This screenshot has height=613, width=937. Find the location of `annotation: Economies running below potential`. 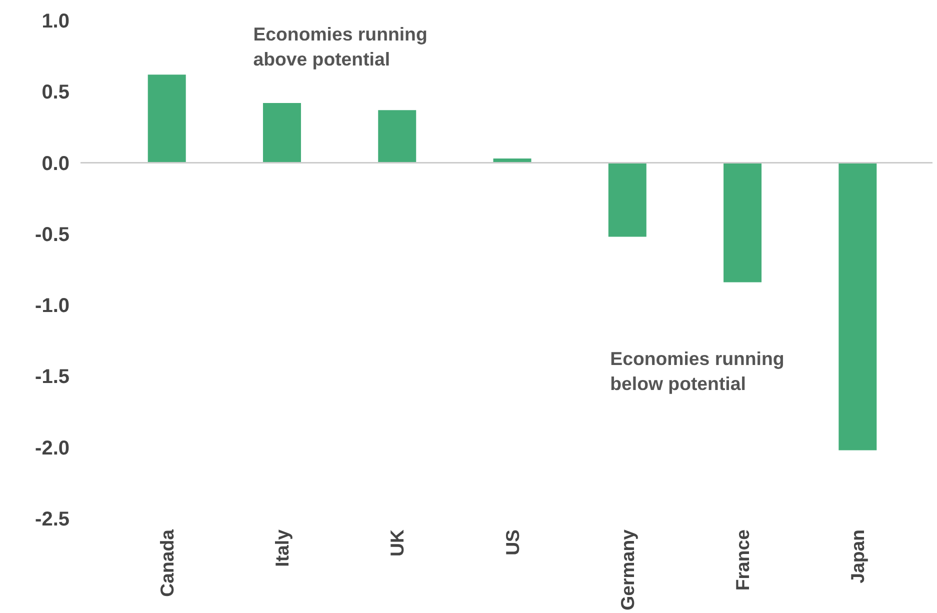

annotation: Economies running below potential is located at coordinates (697, 371).